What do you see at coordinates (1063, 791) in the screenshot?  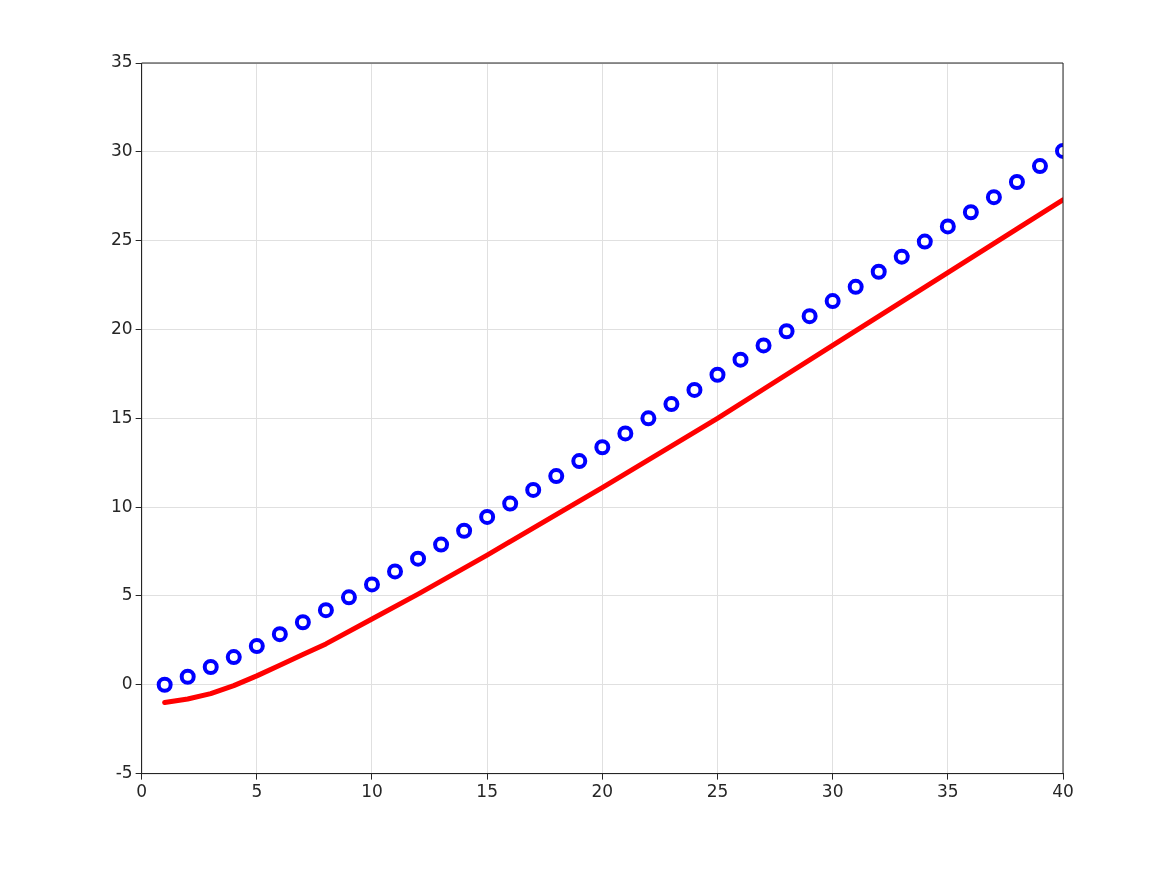 I see `x-tick-label: 40` at bounding box center [1063, 791].